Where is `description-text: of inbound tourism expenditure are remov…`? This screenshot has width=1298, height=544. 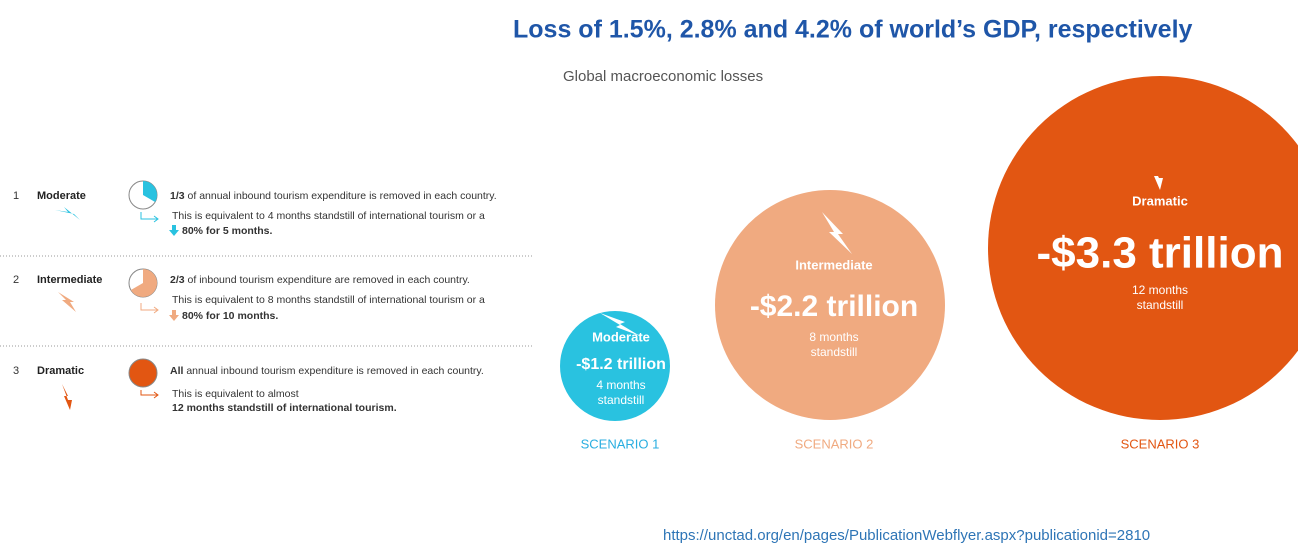
description-text: of inbound tourism expenditure are remov… is located at coordinates (327, 280).